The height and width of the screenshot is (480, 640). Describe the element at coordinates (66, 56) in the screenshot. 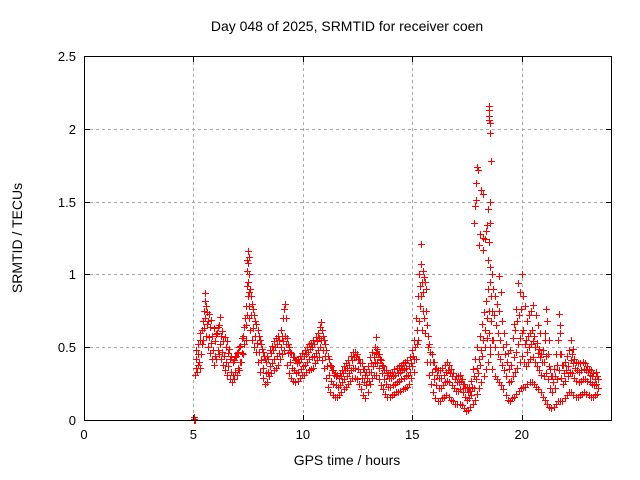

I see `y-tick-label: 2.5` at that location.